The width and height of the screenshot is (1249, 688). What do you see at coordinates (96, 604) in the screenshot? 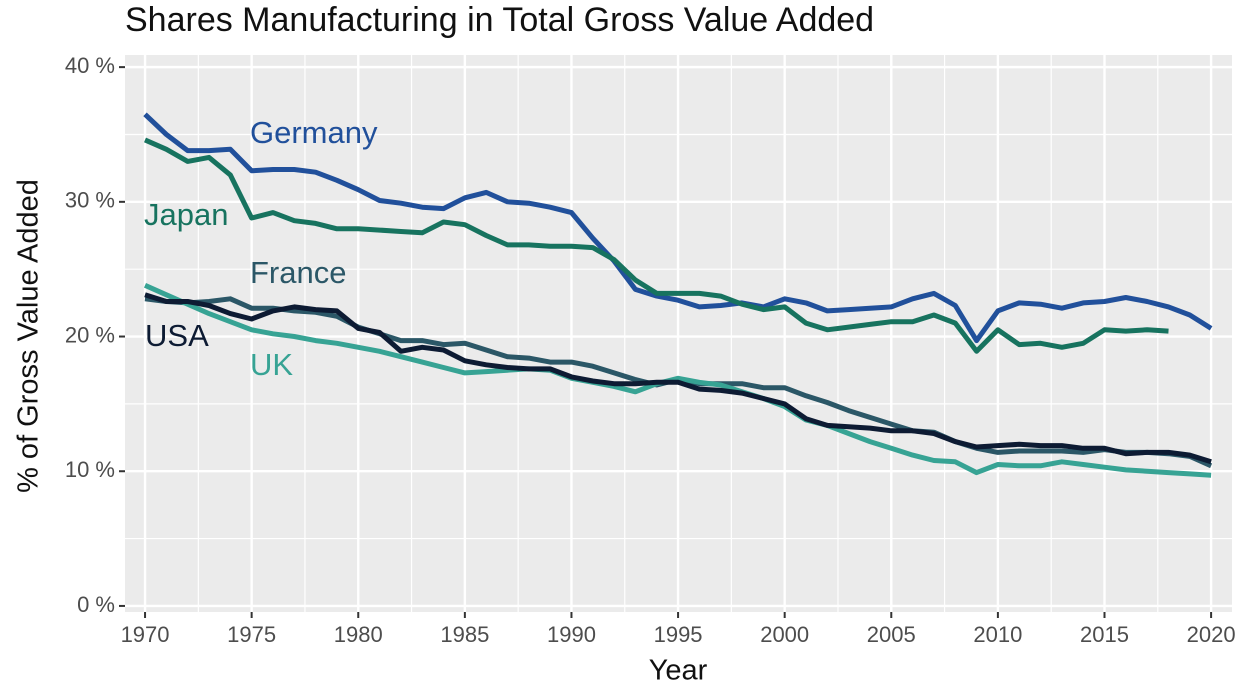
I see `y-tick-label: 0 %` at bounding box center [96, 604].